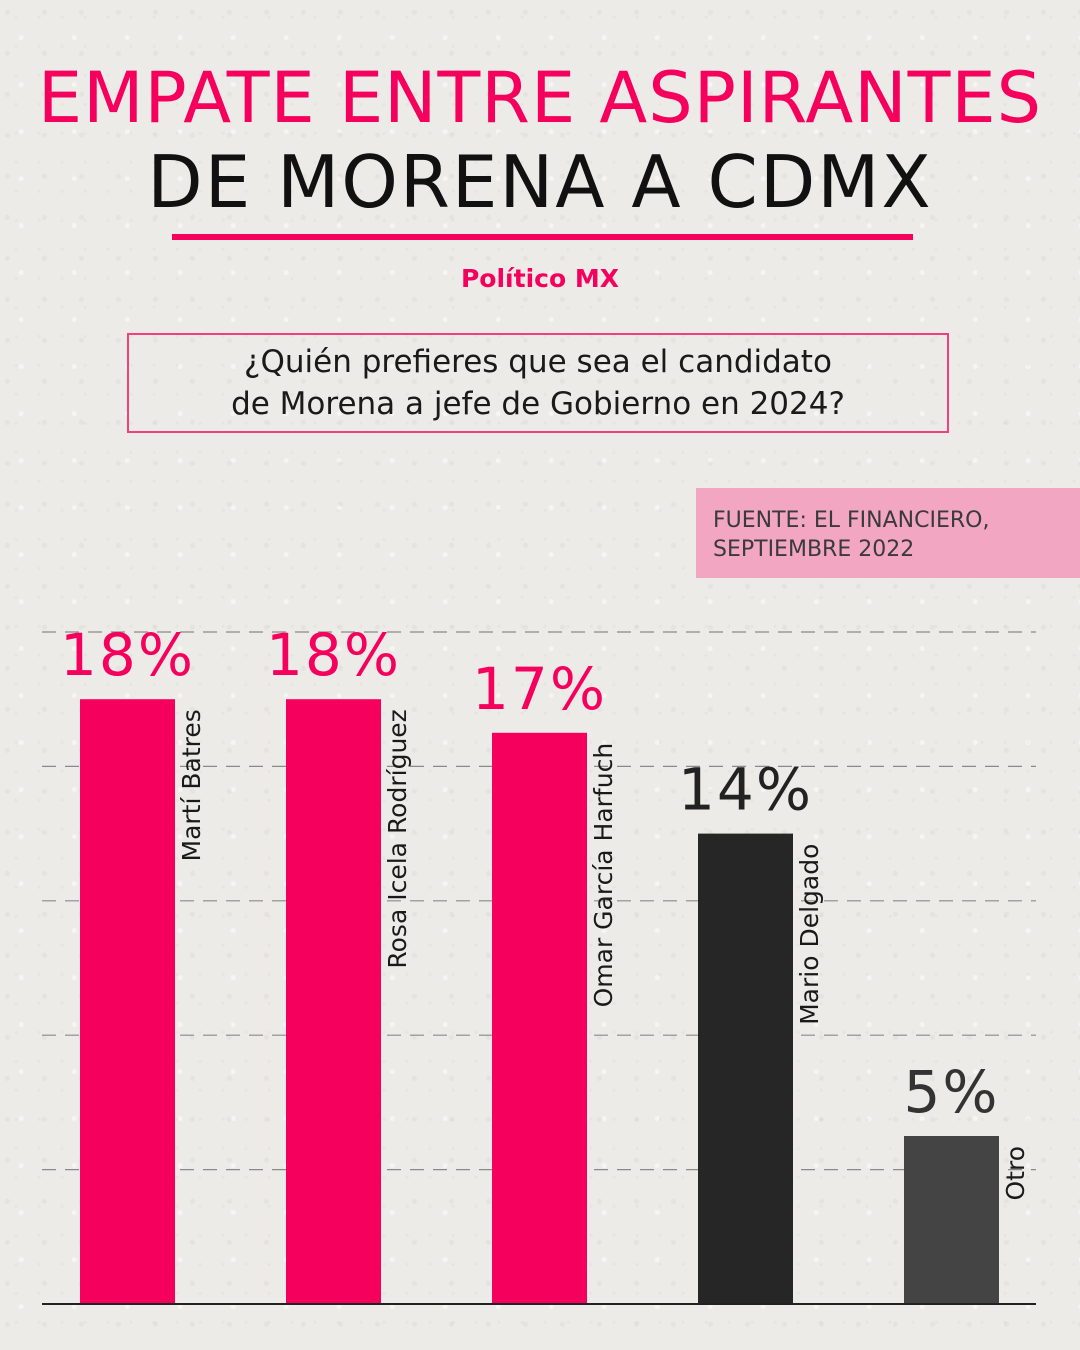 The width and height of the screenshot is (1080, 1350). What do you see at coordinates (397, 838) in the screenshot?
I see `category-label: Rosa Icela Rodríguez` at bounding box center [397, 838].